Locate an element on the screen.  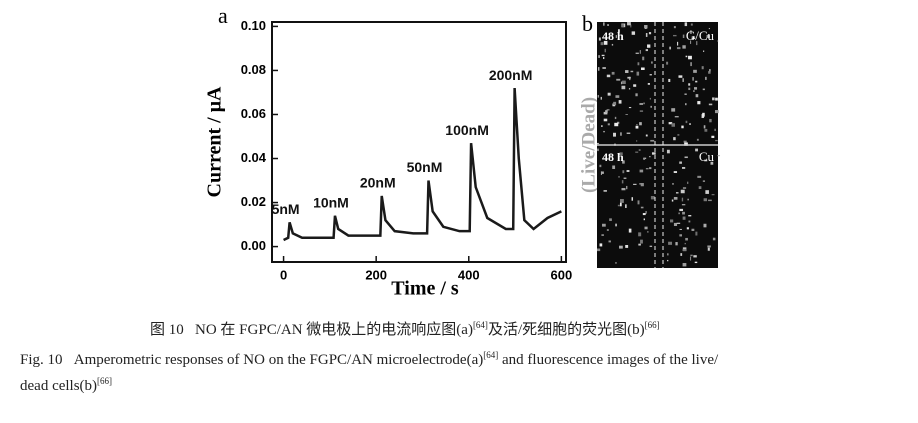
caption-fig: Fig. 10 is located at coordinates (41, 360).